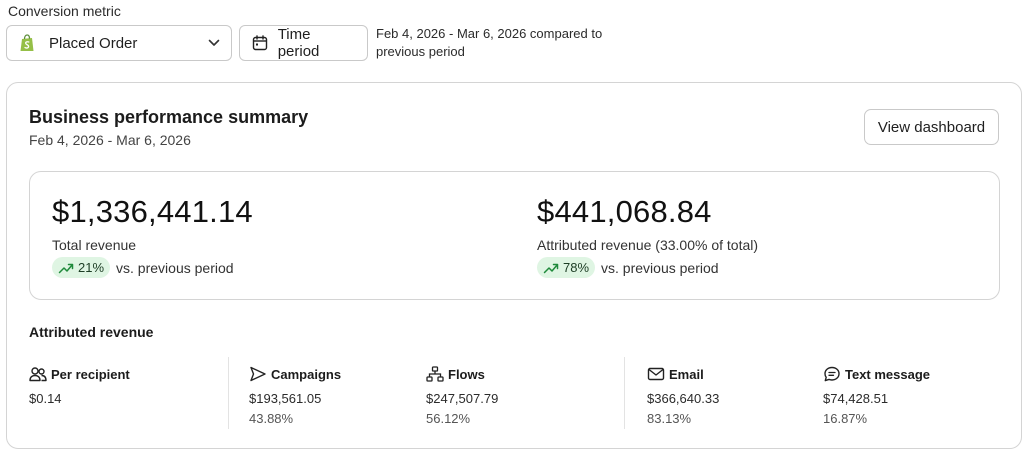 The image size is (1028, 458). I want to click on attributed-revenue-value: $441,068.84, so click(624, 211).